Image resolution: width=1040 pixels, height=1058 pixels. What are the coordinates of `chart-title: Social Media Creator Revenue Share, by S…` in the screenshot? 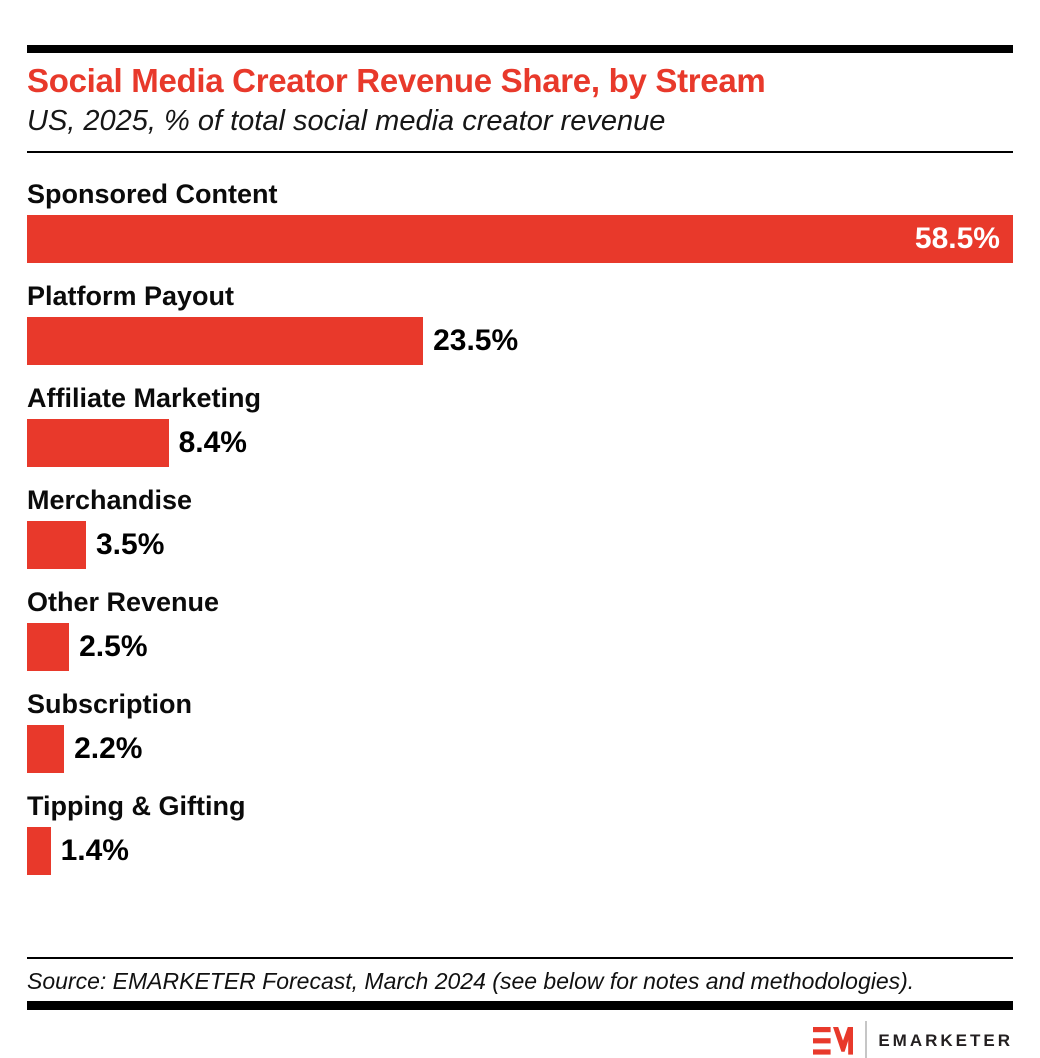 It's located at (396, 80).